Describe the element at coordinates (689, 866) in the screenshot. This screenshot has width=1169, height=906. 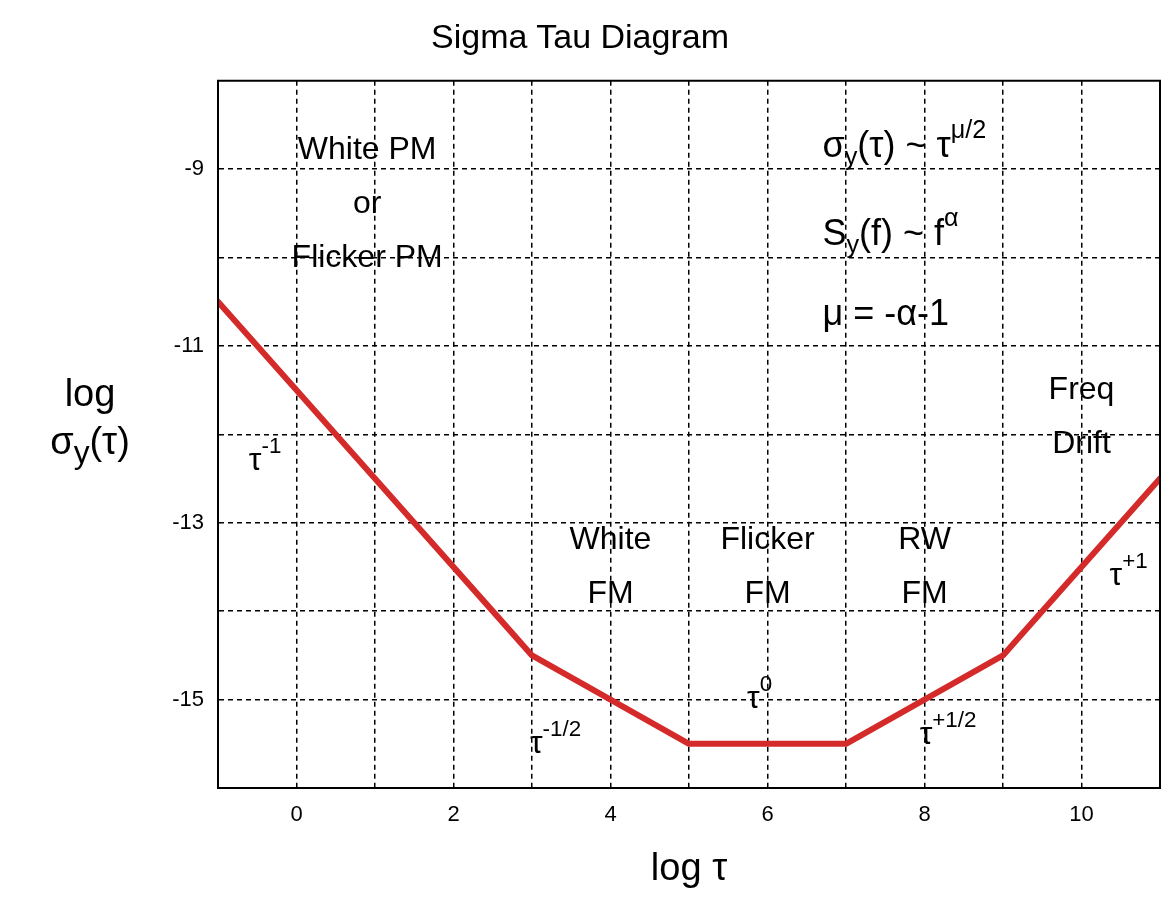
I see `x-axis-title: log τ` at that location.